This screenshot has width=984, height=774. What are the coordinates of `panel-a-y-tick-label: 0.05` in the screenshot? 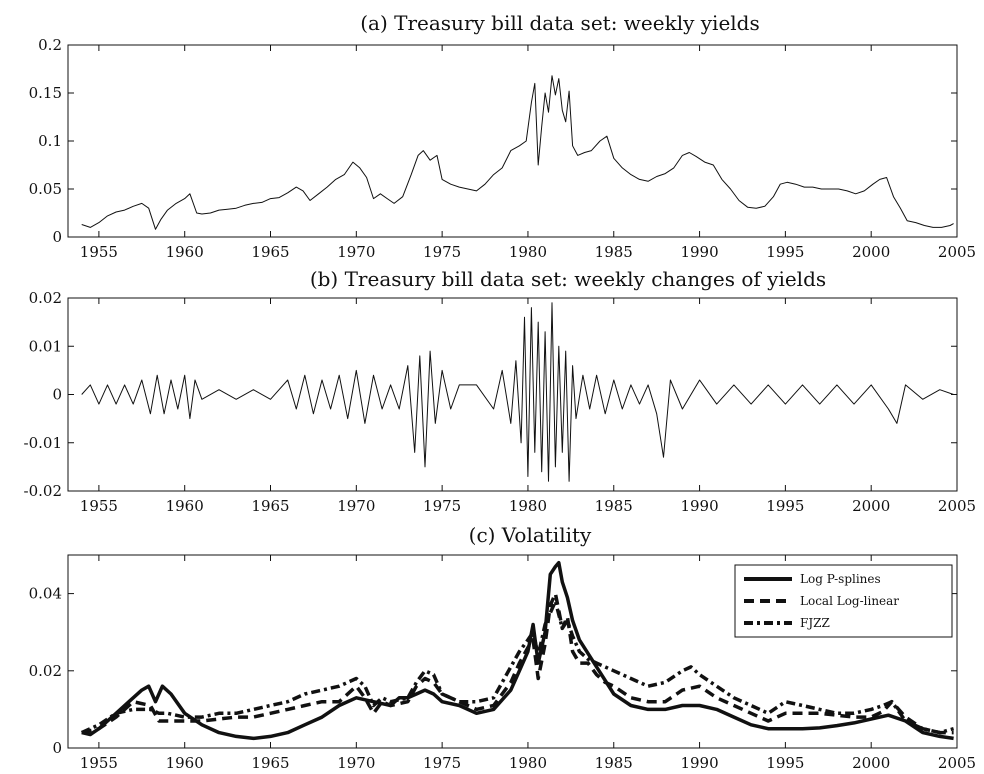 It's located at (45, 189).